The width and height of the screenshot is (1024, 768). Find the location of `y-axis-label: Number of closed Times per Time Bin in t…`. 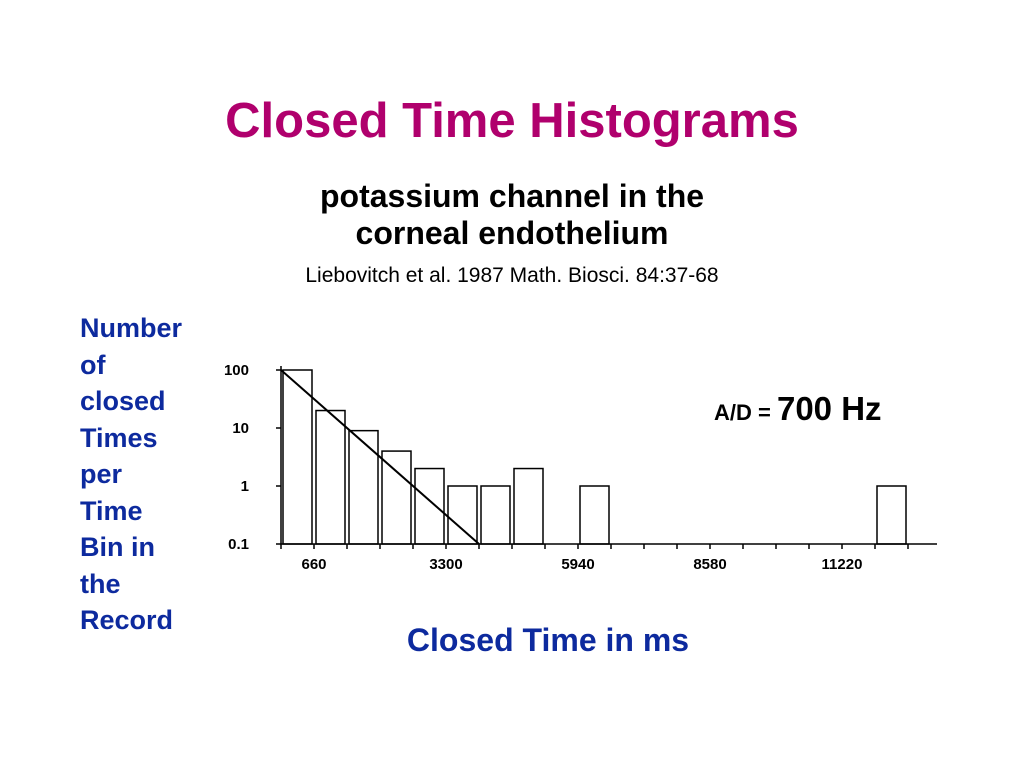

y-axis-label: Number of closed Times per Time Bin in t… is located at coordinates (155, 474).